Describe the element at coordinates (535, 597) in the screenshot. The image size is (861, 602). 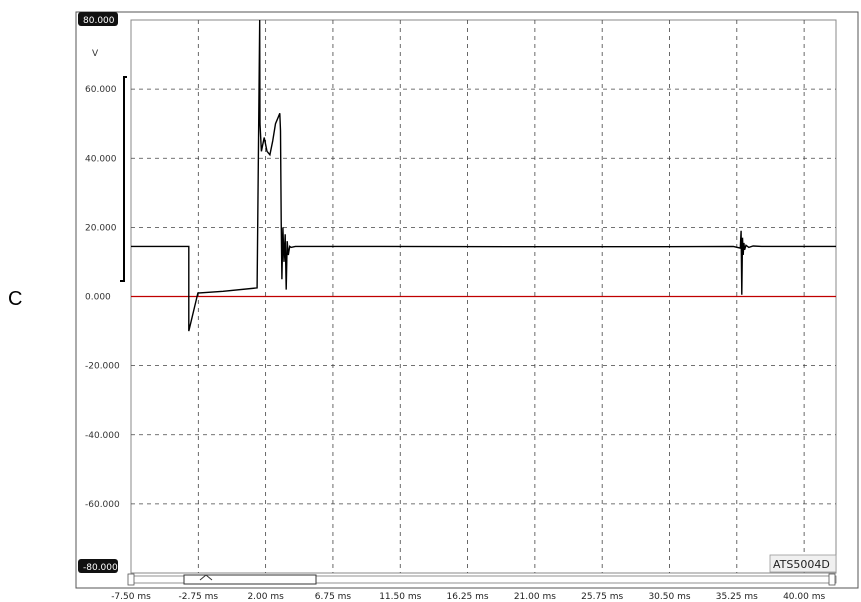
I see `x-tick-label: 21.00 ms` at that location.